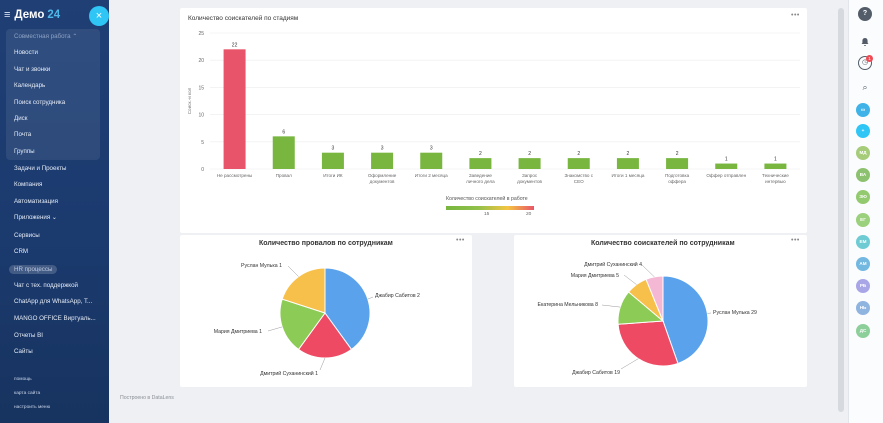 Image resolution: width=883 pixels, height=423 pixels. I want to click on rail-avatar: РБ, so click(863, 286).